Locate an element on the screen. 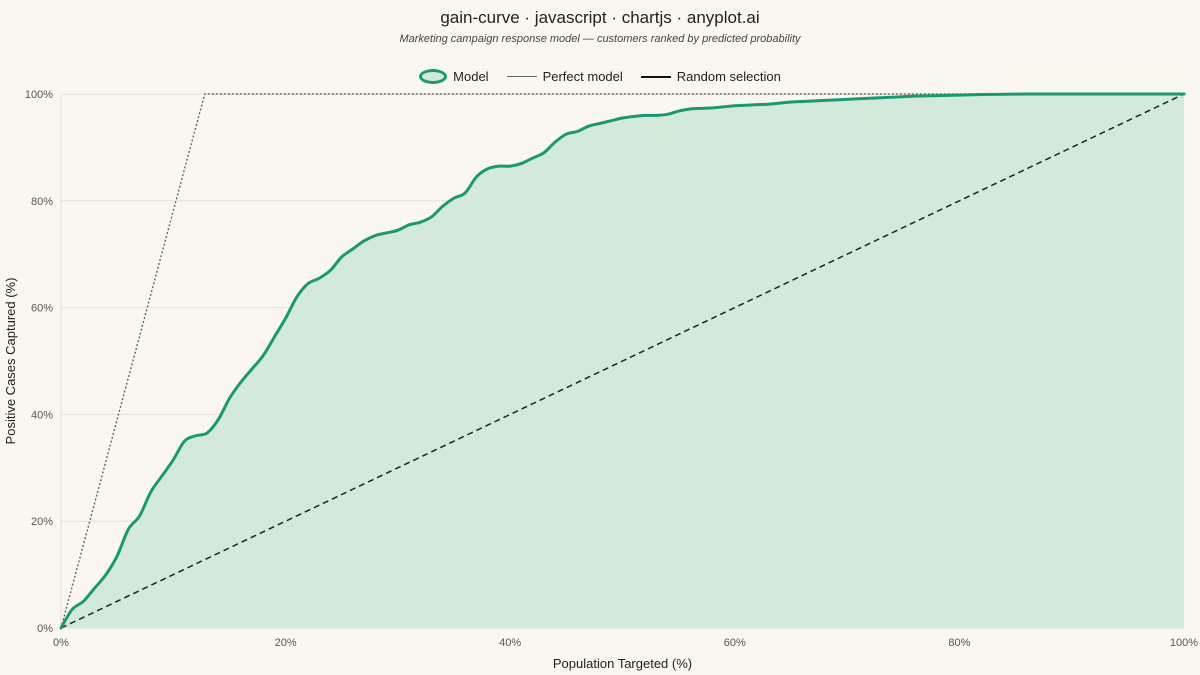 The height and width of the screenshot is (675, 1200). y-tick-label: 40% is located at coordinates (42, 415).